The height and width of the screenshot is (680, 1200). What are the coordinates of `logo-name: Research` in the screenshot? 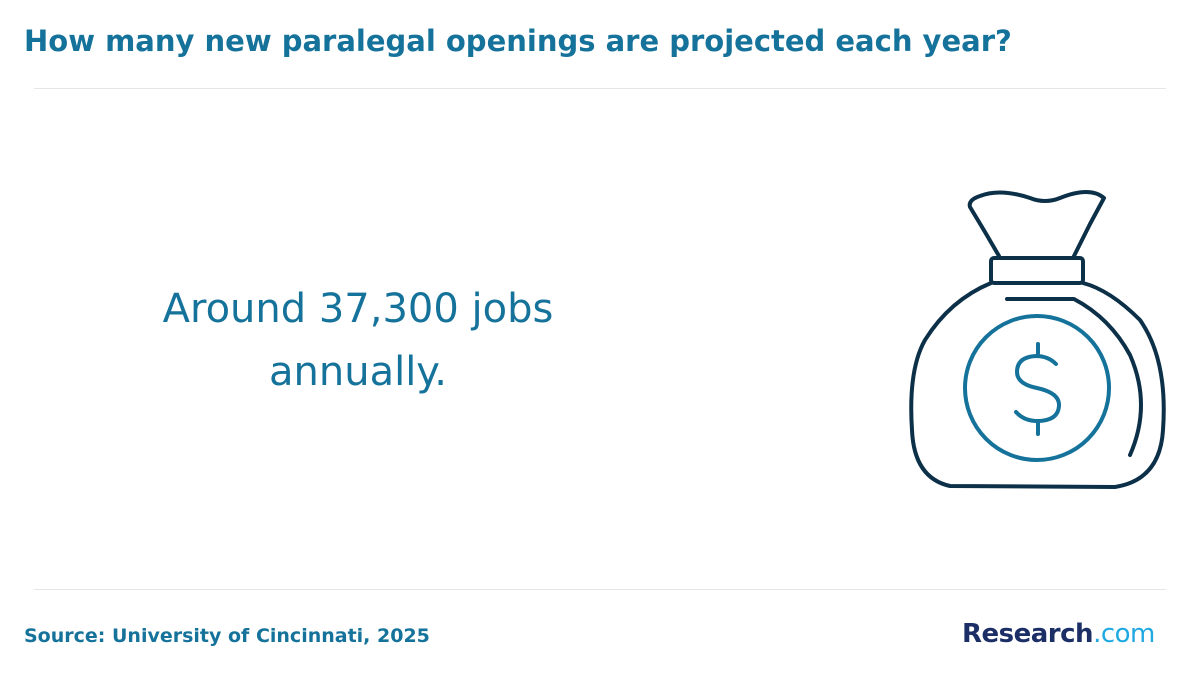 It's located at (1028, 634).